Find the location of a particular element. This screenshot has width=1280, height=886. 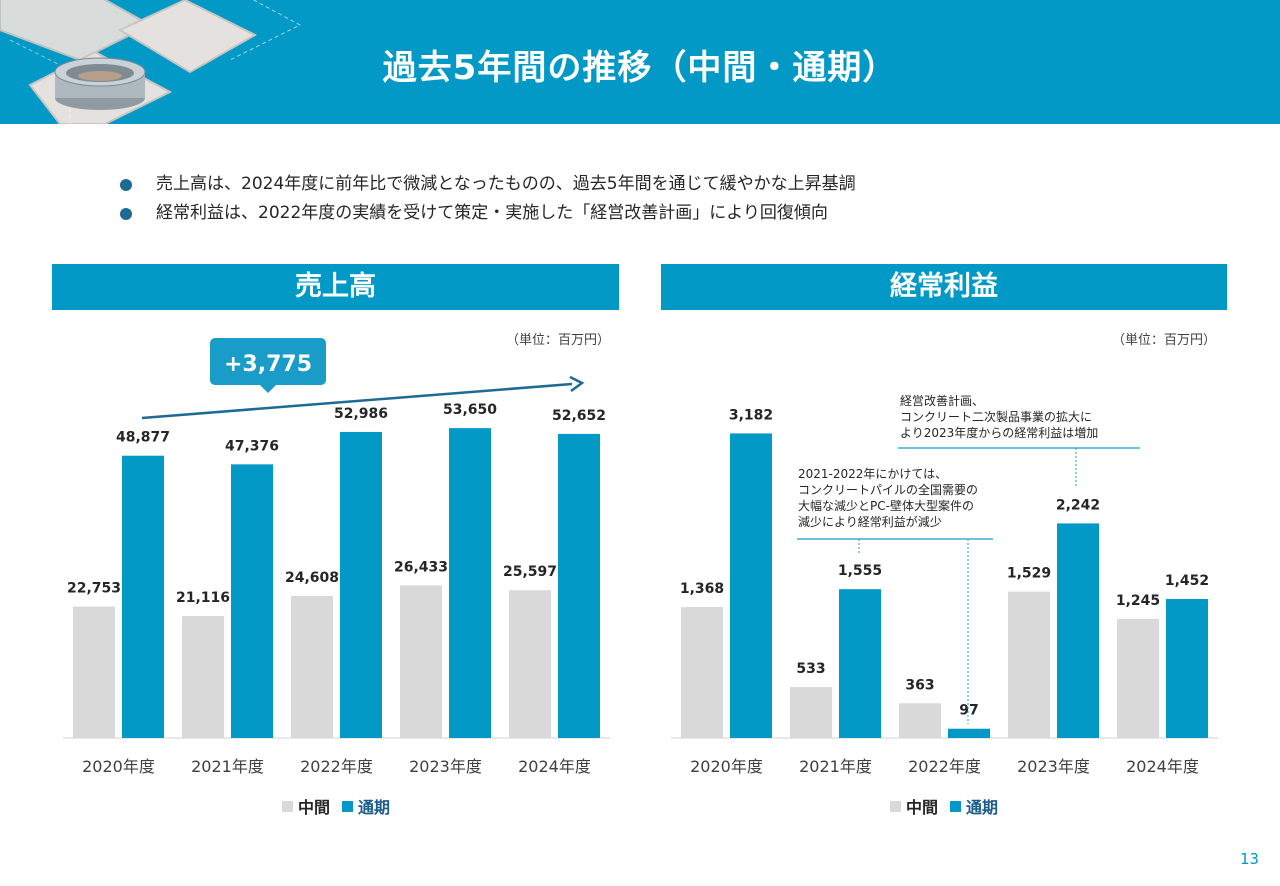

data-label-full: 3,182 is located at coordinates (751, 415).